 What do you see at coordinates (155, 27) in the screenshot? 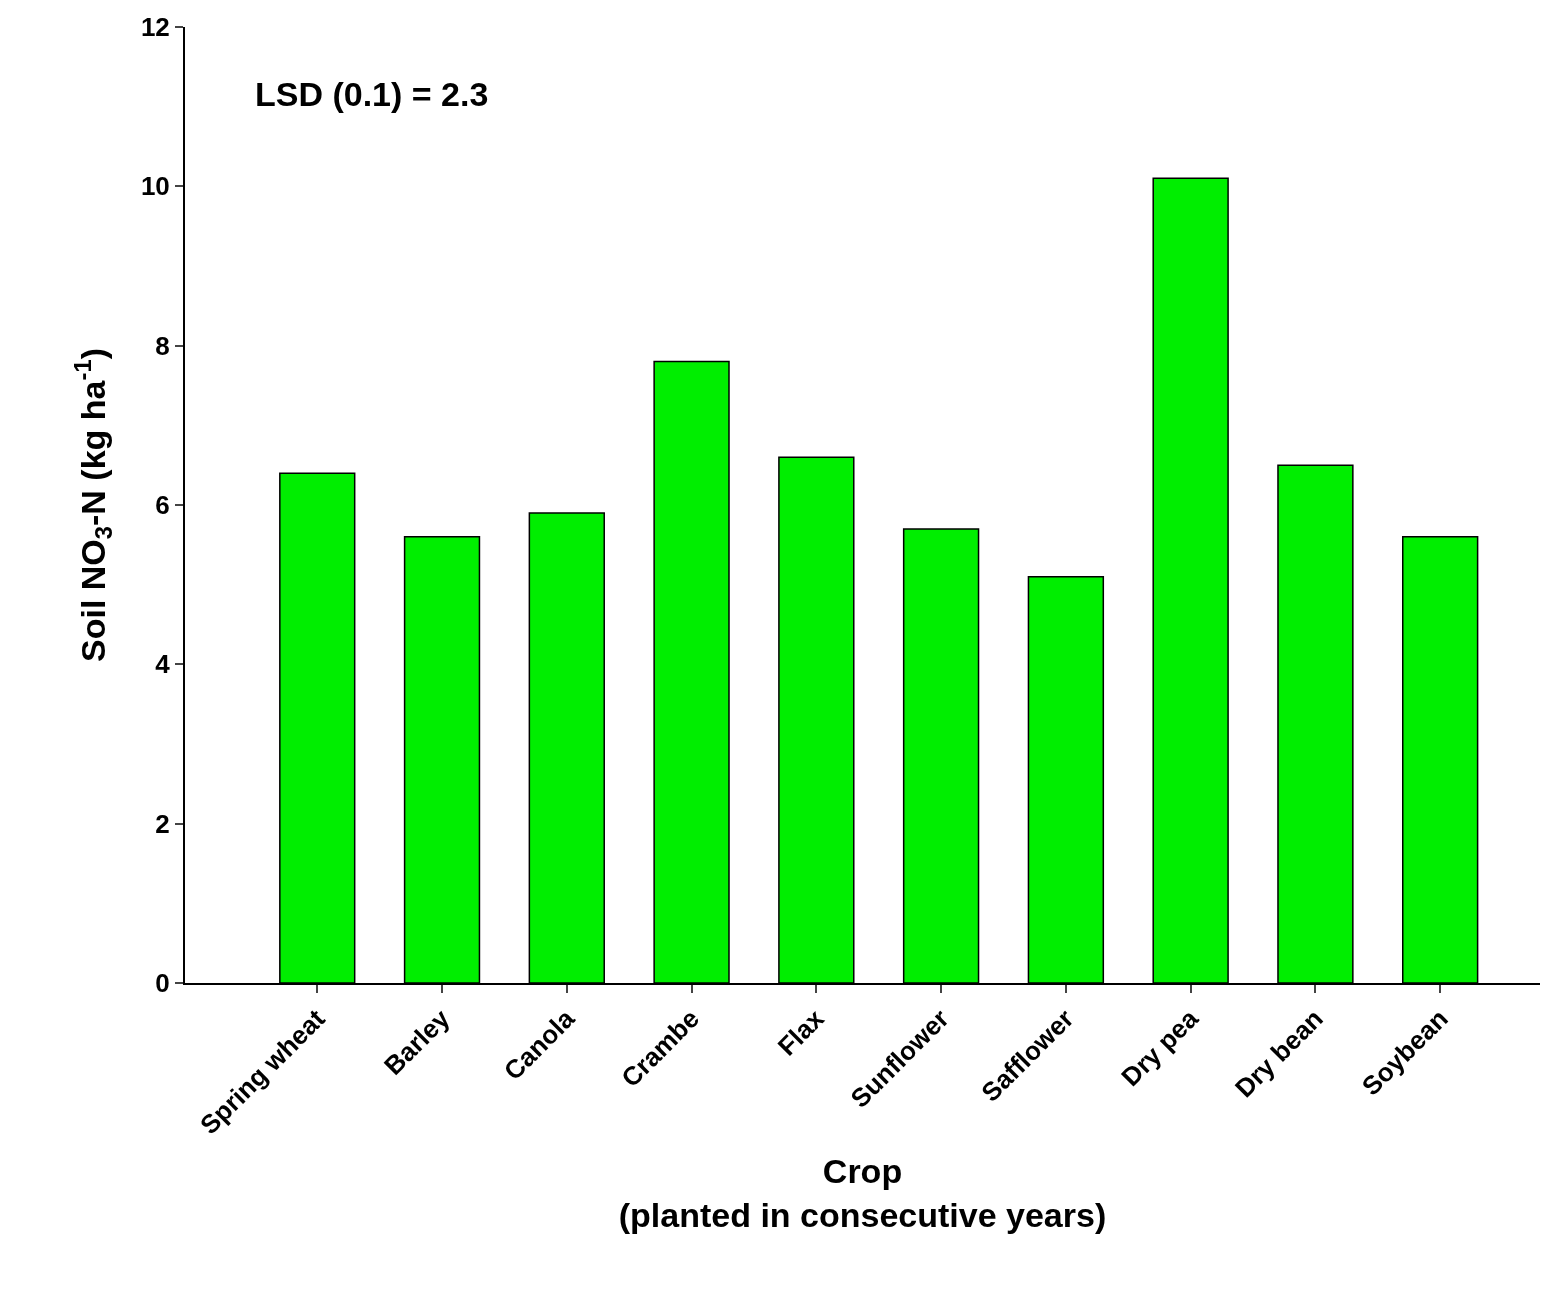
I see `y-tick-label: 12` at bounding box center [155, 27].